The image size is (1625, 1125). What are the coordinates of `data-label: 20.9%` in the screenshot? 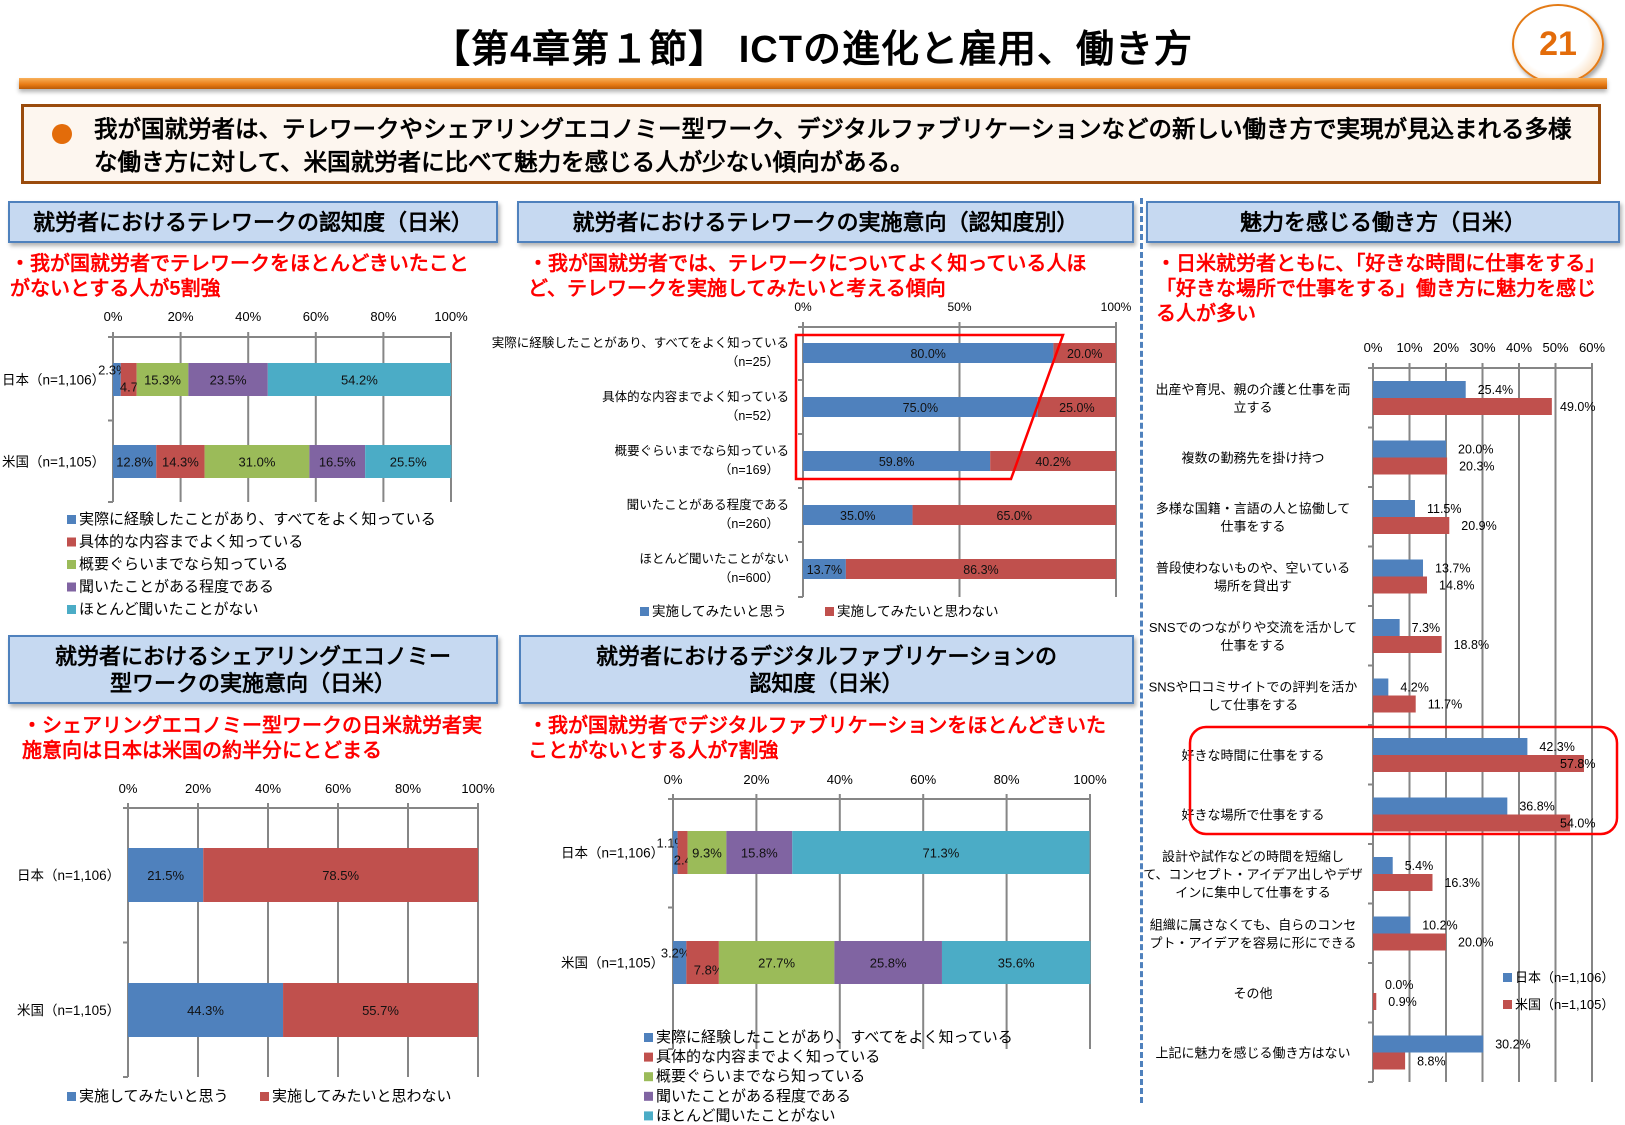 It's located at (1478, 526).